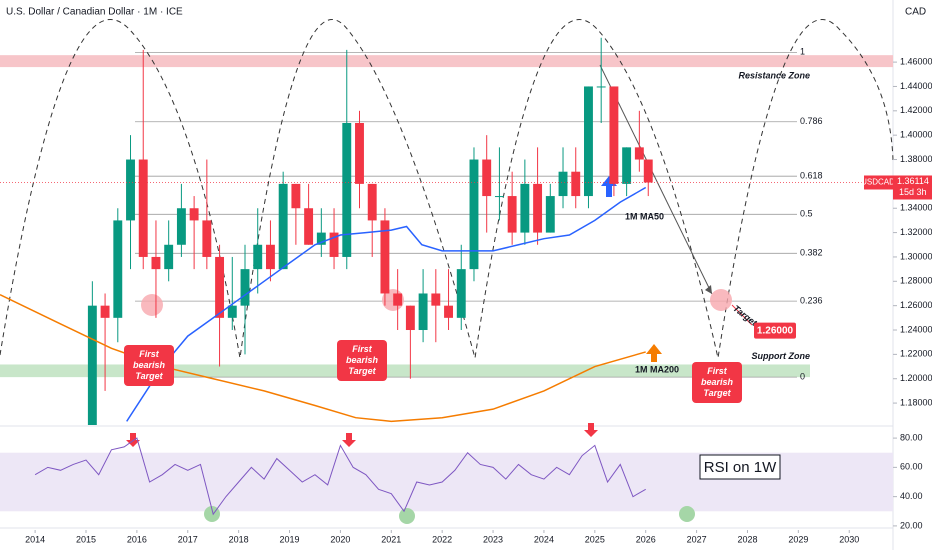 The image size is (932, 550). Describe the element at coordinates (407, 516) in the screenshot. I see `rsi-low-marker` at that location.